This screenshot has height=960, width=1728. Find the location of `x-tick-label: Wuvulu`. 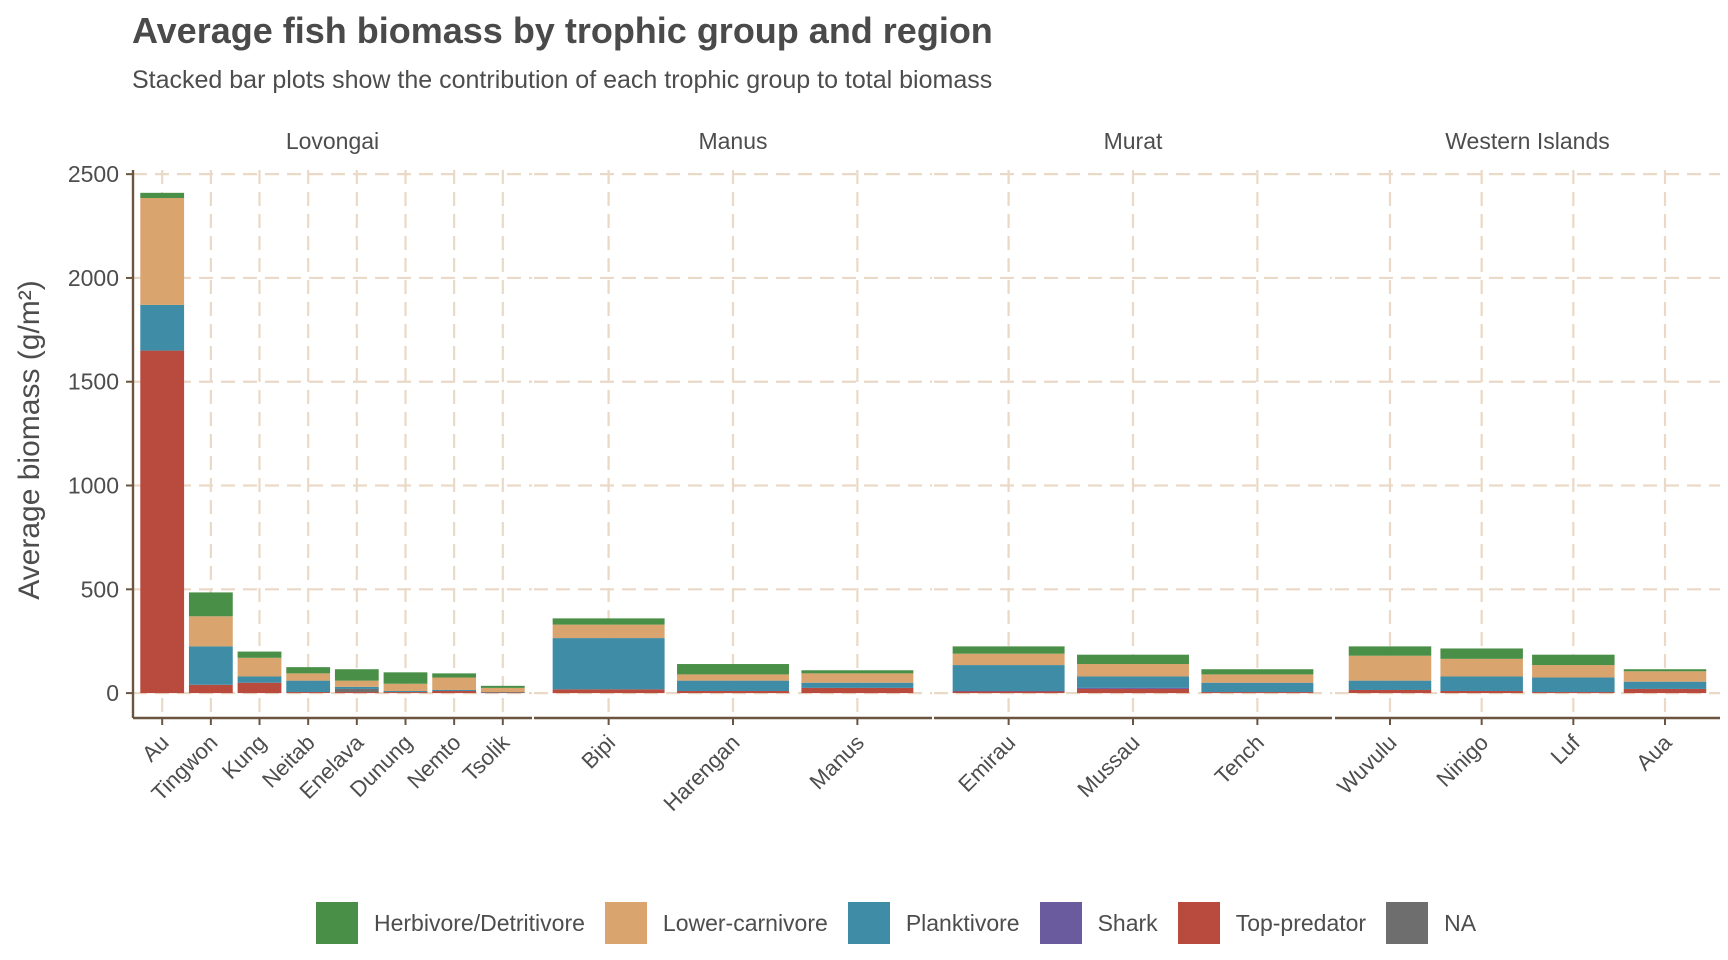

x-tick-label: Wuvulu is located at coordinates (1366, 764).